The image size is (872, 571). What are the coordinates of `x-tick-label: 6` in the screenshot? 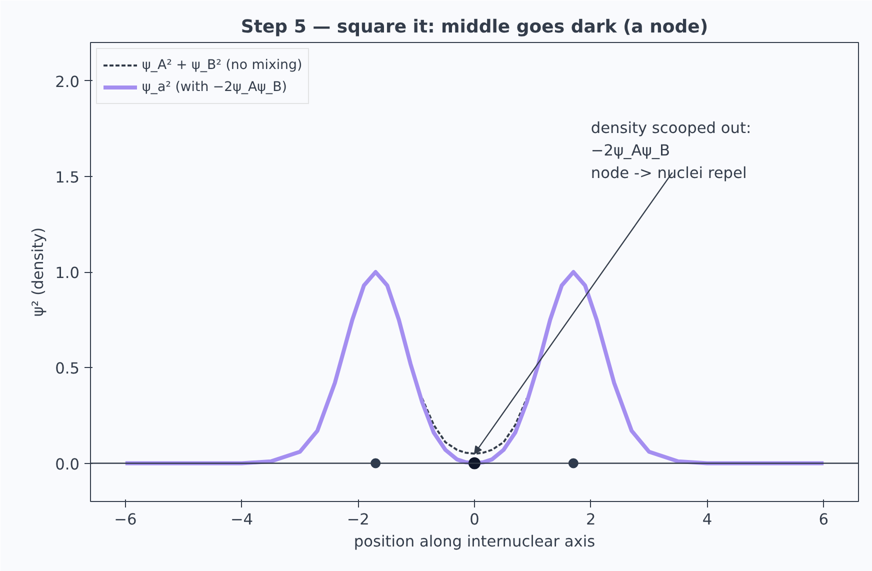 It's located at (823, 519).